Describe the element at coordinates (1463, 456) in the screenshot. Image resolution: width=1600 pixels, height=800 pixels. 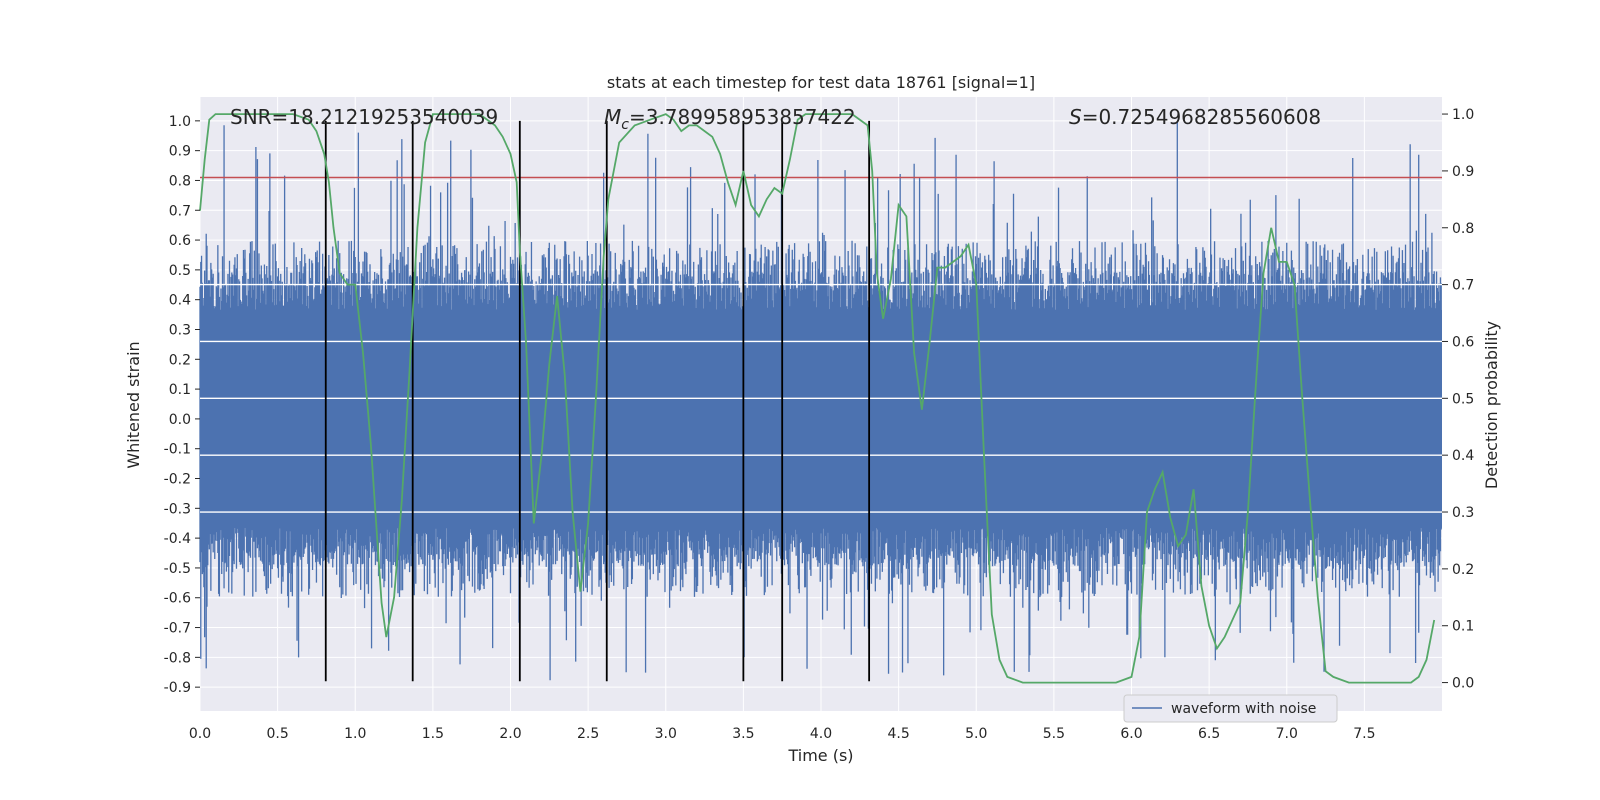
I see `y-right-tick-label: 0.4` at that location.